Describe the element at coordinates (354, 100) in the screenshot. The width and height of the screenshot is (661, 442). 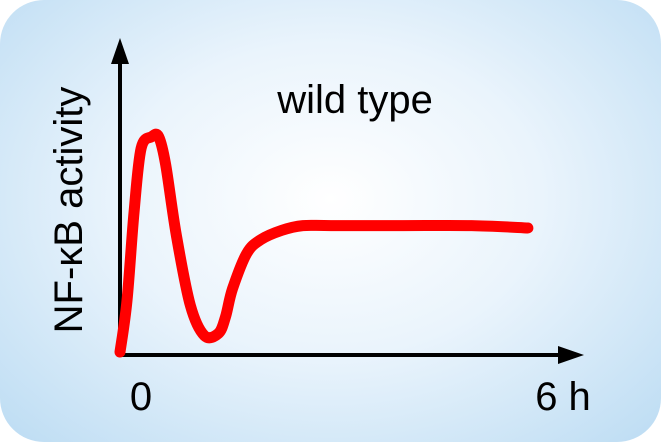
I see `annotation-wild-type: wild type` at that location.